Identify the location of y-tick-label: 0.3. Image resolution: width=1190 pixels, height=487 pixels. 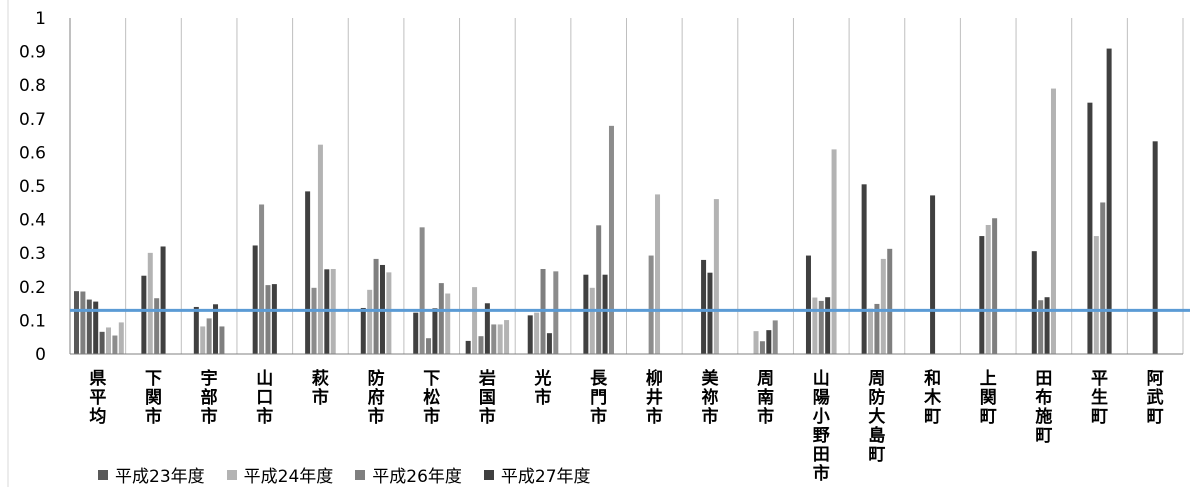
(32, 254).